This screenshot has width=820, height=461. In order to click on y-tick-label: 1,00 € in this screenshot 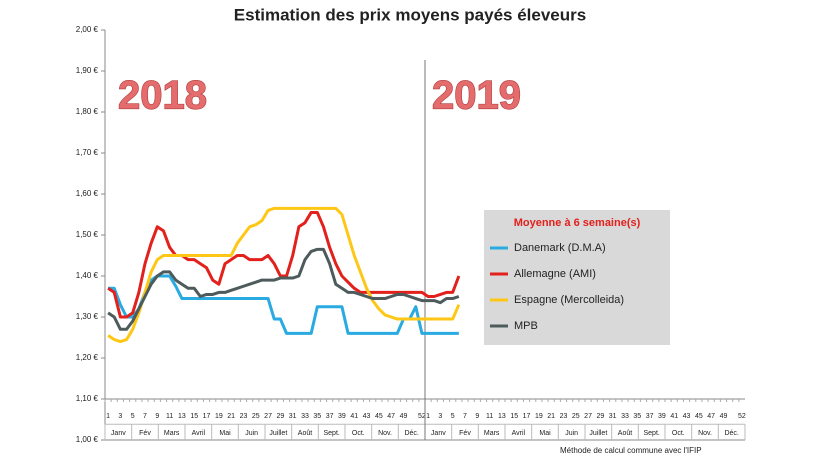, I will do `click(87, 439)`.